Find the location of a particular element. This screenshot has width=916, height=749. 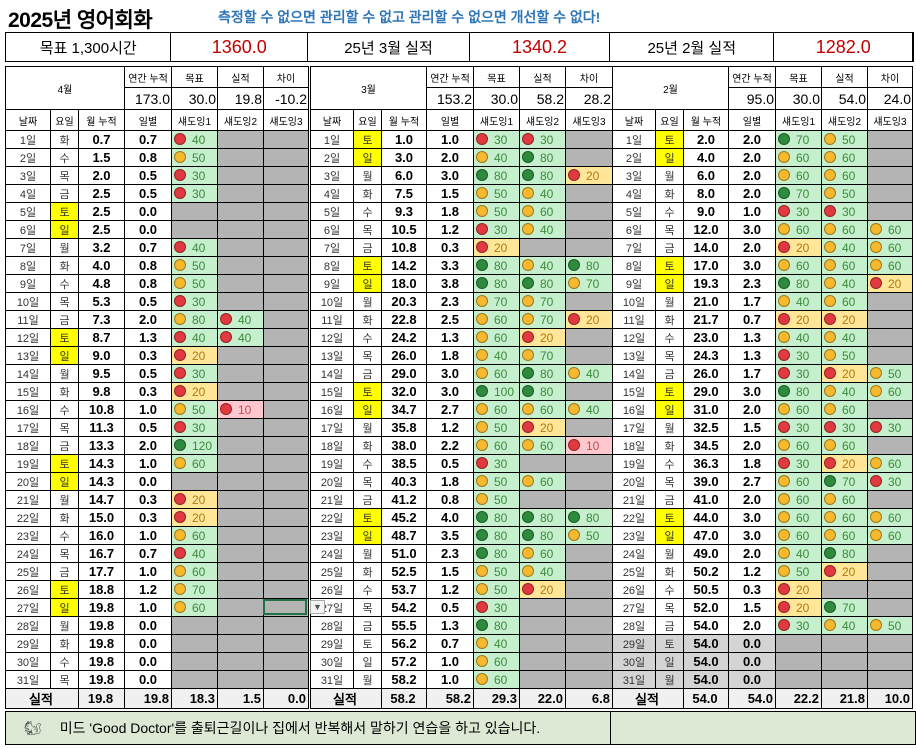

daily-cell: 1.2 is located at coordinates (450, 229).